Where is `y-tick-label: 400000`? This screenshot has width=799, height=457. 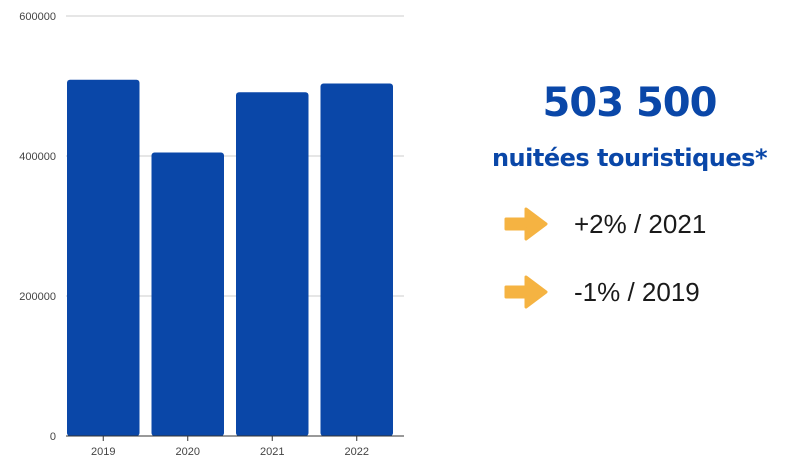
y-tick-label: 400000 is located at coordinates (37, 157).